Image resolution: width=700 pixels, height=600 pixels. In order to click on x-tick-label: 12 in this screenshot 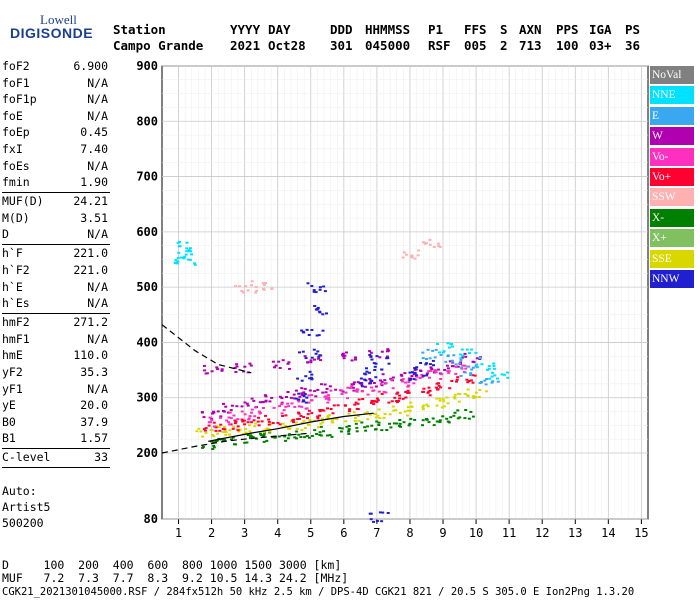, I will do `click(542, 533)`.